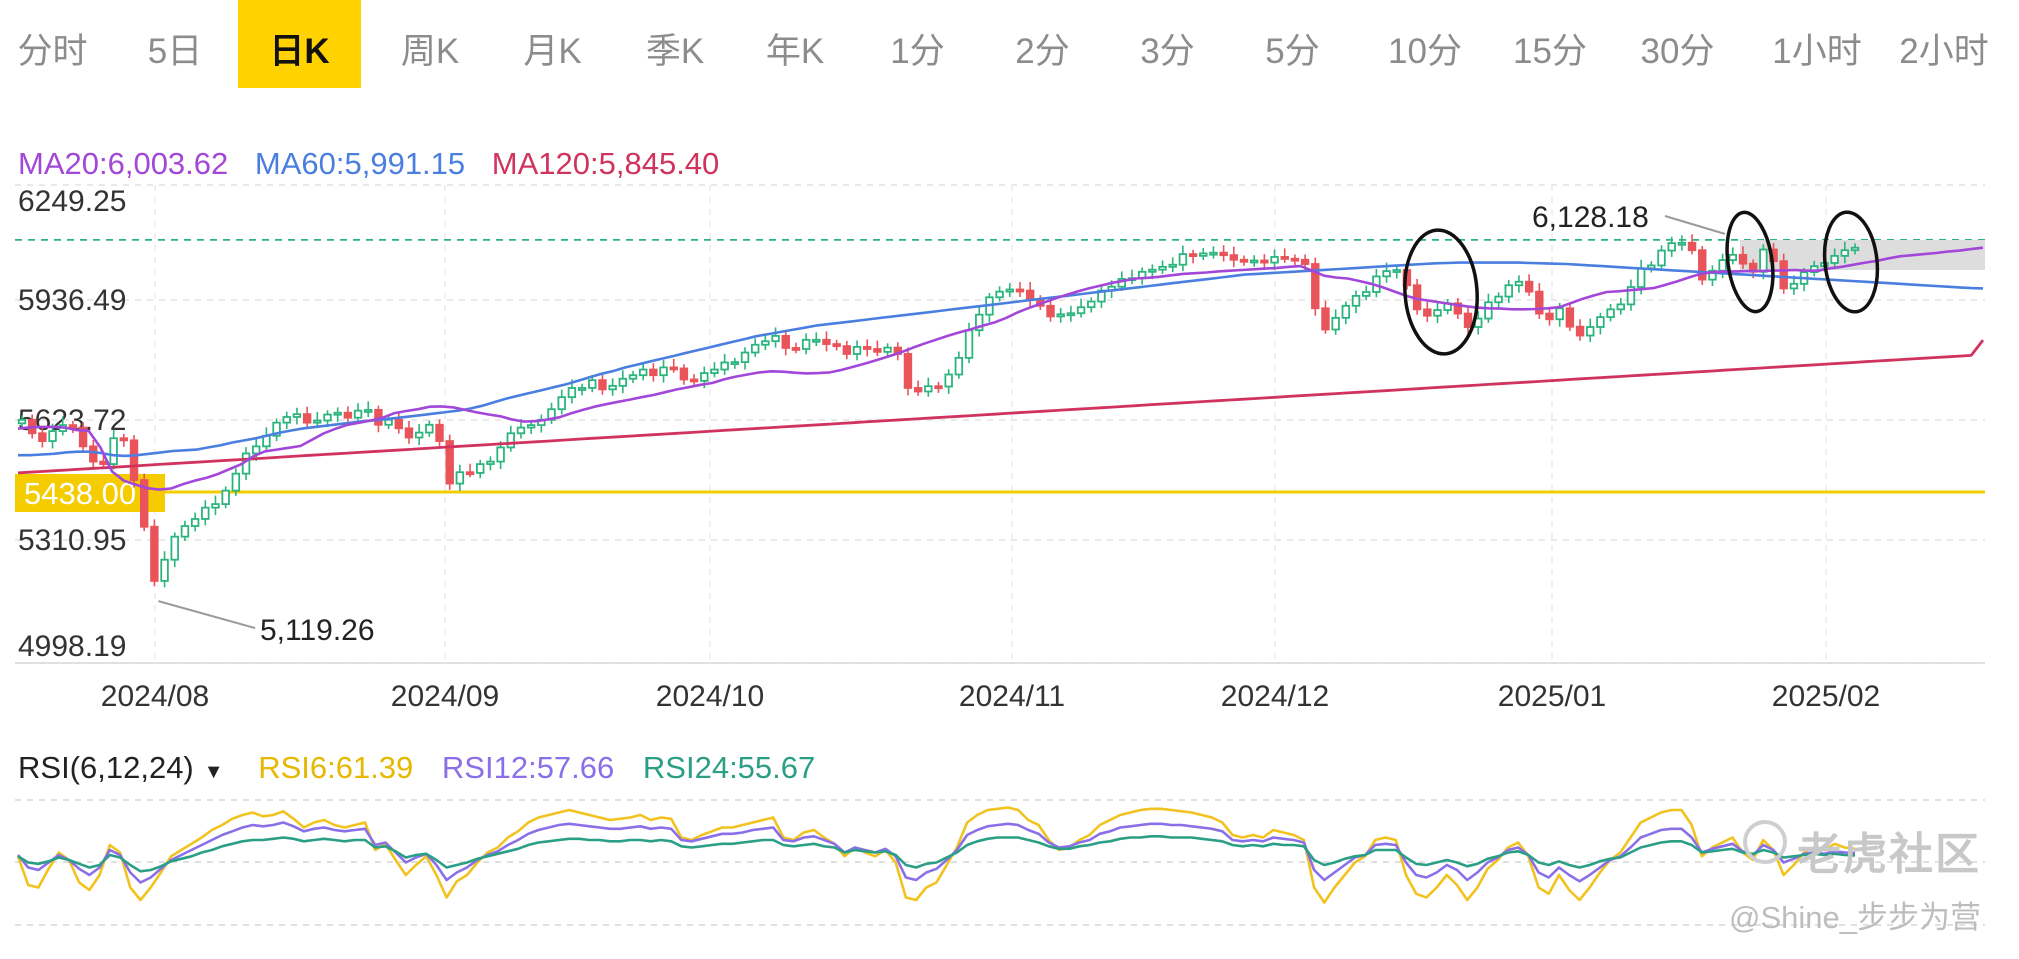 Image resolution: width=2019 pixels, height=959 pixels. What do you see at coordinates (175, 51) in the screenshot?
I see `tab-1: 5日` at bounding box center [175, 51].